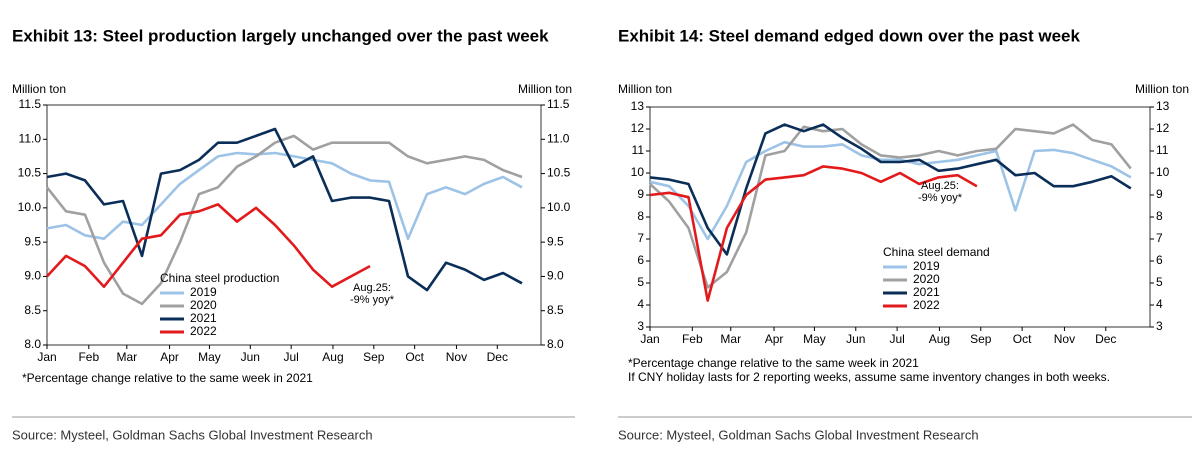 The image size is (1197, 454). I want to click on y-tick-label: 9.0, so click(32, 276).